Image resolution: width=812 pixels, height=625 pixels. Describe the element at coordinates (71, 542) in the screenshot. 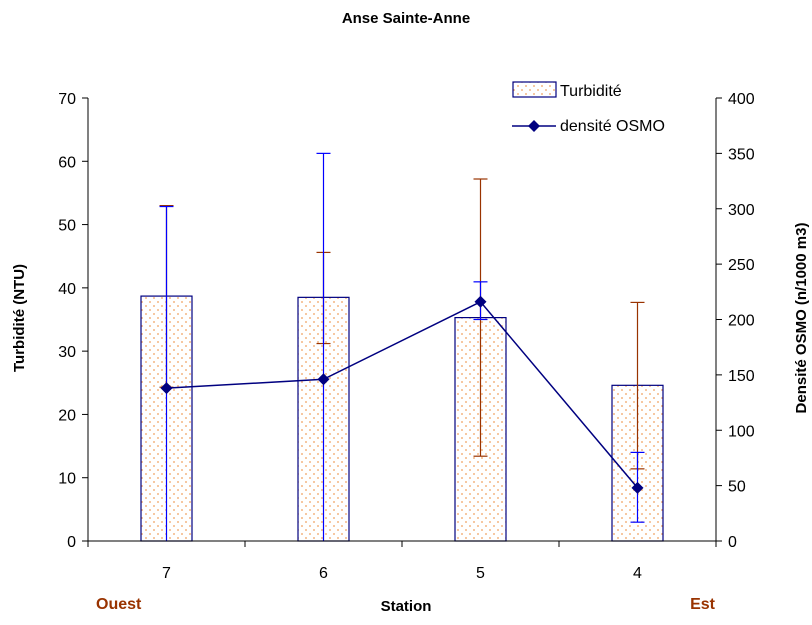

I see `y-tick-label: 0` at that location.